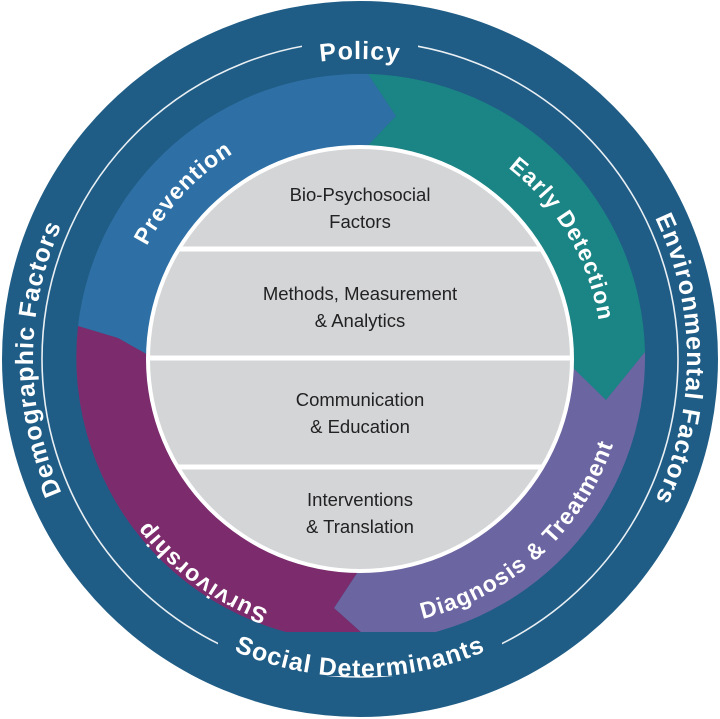  I want to click on core-section-label: Interventions, so click(360, 499).